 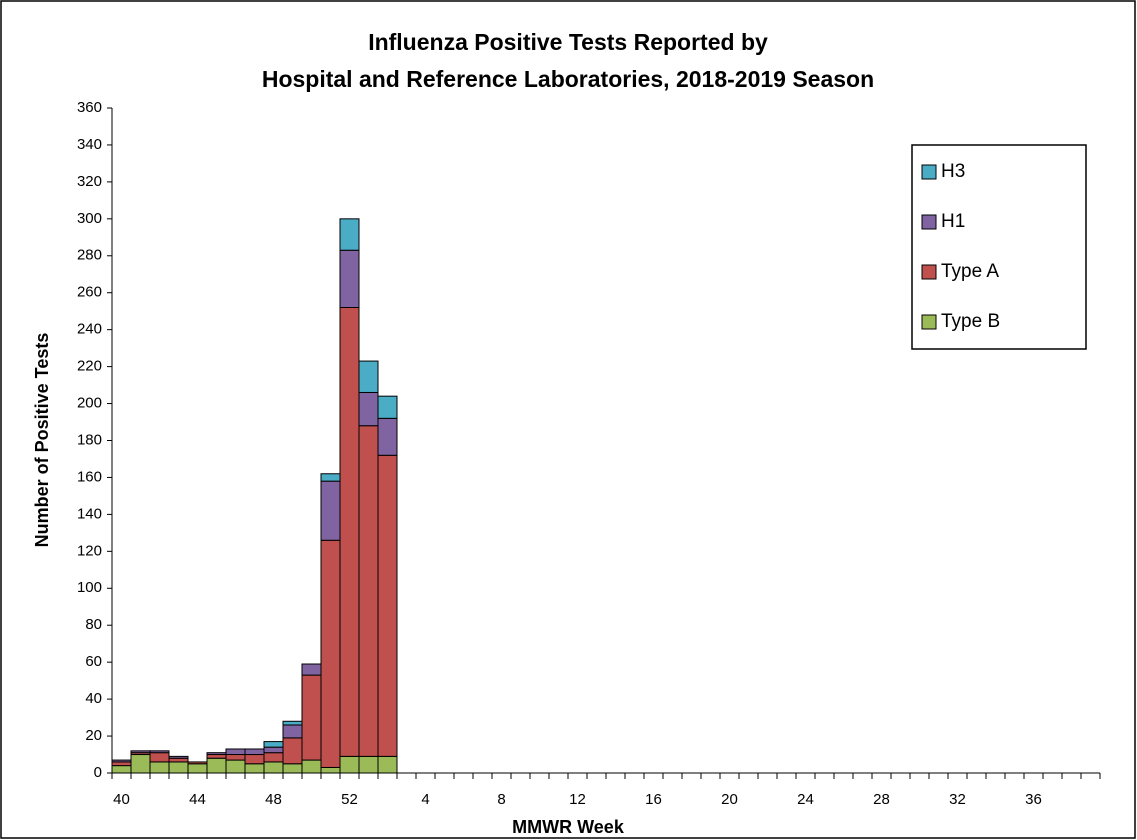 I want to click on x-tick-label: 32, so click(x=957, y=799).